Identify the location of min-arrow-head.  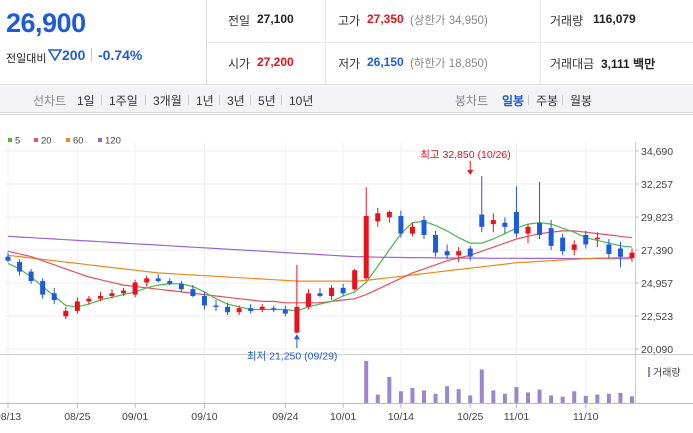
(296, 337).